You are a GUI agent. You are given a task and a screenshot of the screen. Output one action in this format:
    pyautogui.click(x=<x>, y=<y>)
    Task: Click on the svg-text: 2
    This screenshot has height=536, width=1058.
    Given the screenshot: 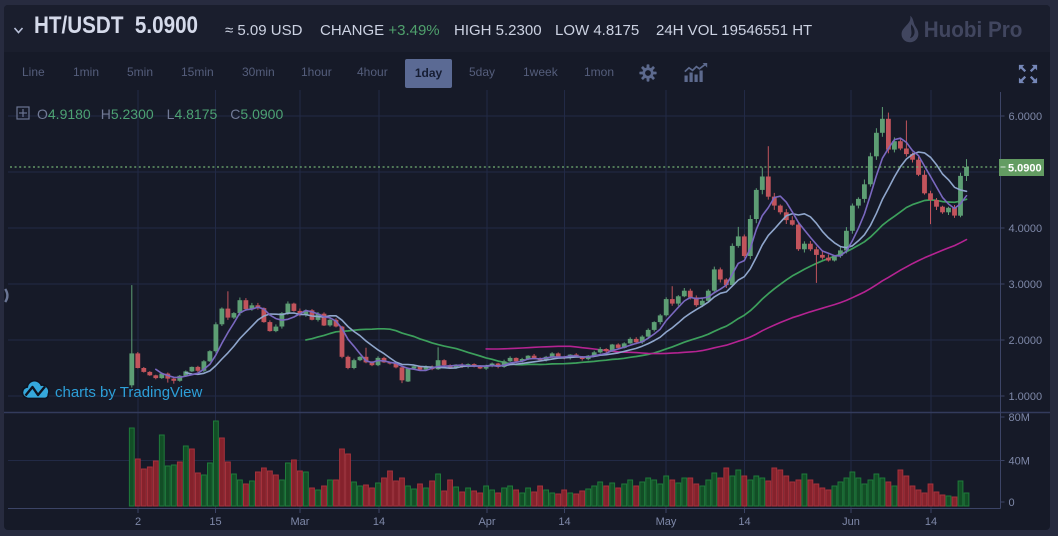 What is the action you would take?
    pyautogui.click(x=138, y=522)
    